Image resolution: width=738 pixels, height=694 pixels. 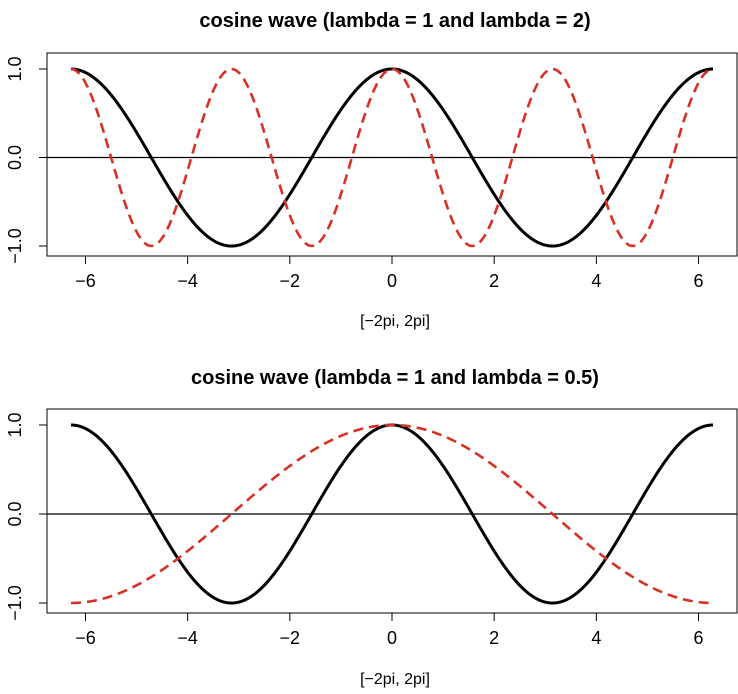 What do you see at coordinates (394, 21) in the screenshot?
I see `chart-title: cosine wave (lambda = 1 and lambda = 2)` at bounding box center [394, 21].